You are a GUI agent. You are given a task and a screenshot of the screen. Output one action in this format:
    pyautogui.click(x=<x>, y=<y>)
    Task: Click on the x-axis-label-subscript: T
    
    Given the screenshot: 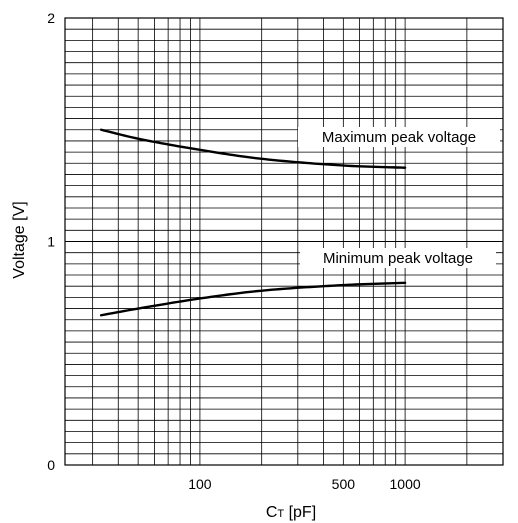 What is the action you would take?
    pyautogui.click(x=280, y=514)
    